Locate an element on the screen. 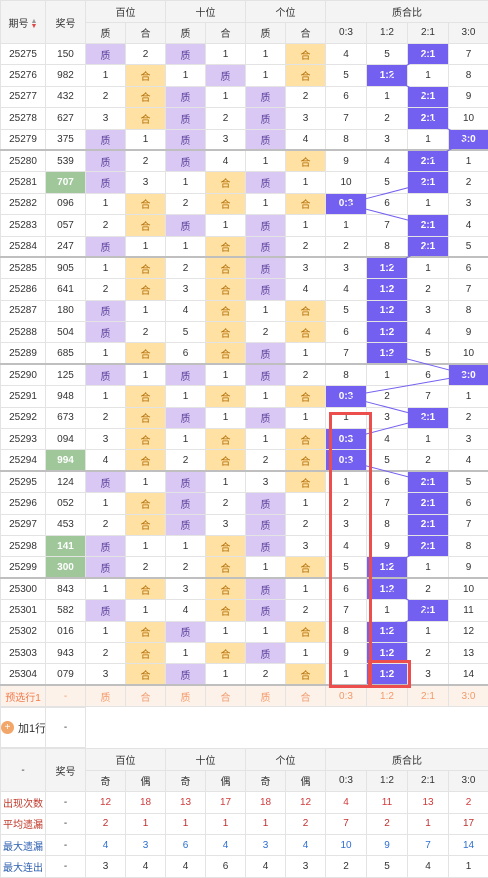 The image size is (488, 878). ratio-cell: 8 is located at coordinates (346, 631).